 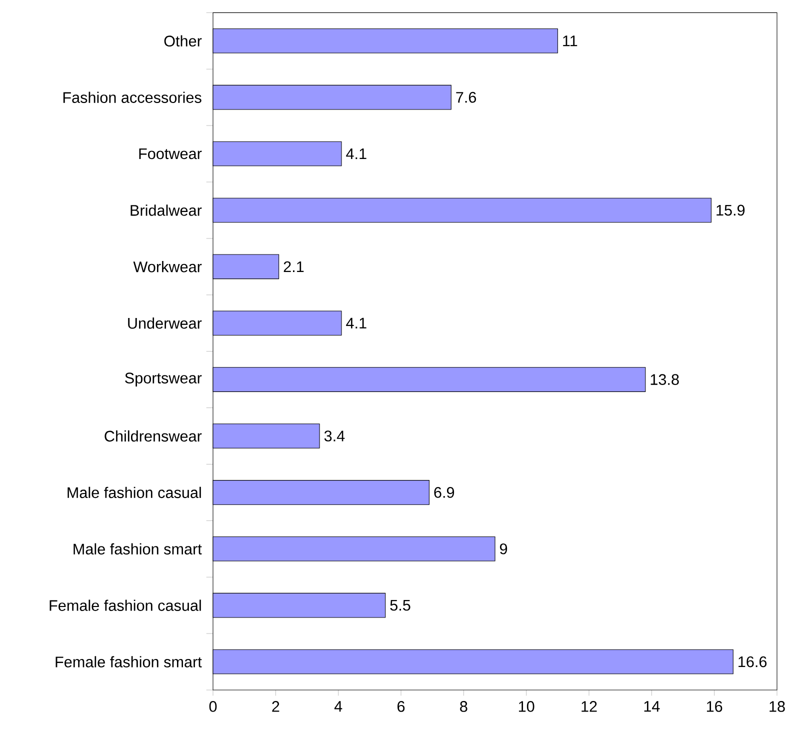 What do you see at coordinates (466, 97) in the screenshot?
I see `data-label: 7.6` at bounding box center [466, 97].